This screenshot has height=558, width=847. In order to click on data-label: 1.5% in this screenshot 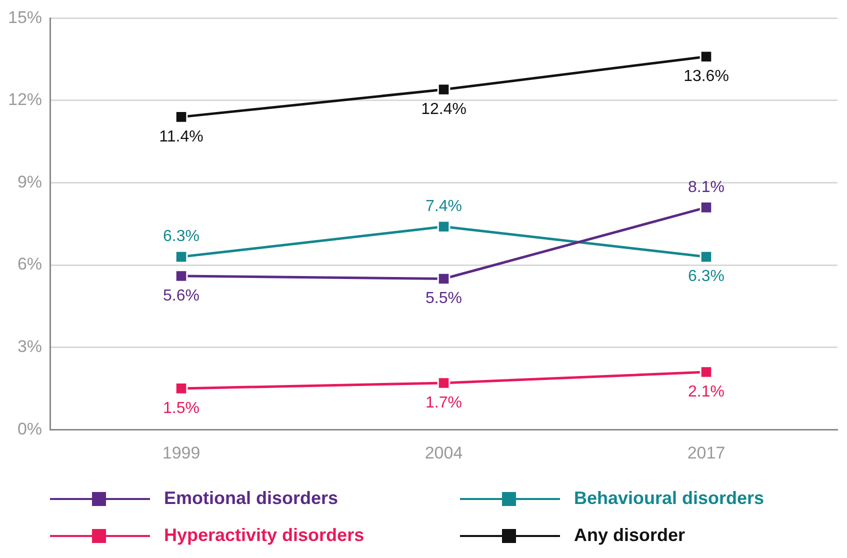, I will do `click(181, 408)`.